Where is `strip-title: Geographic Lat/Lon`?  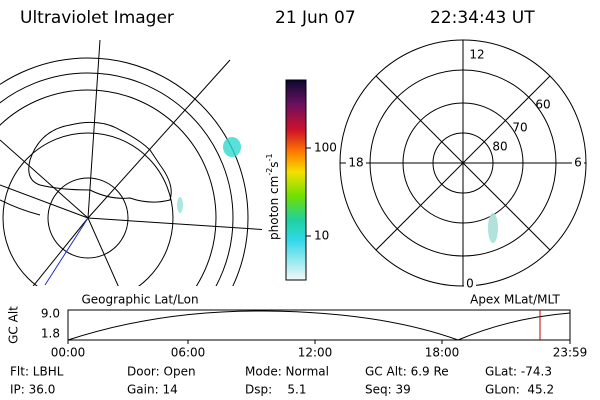
strip-title: Geographic Lat/Lon is located at coordinates (139, 300).